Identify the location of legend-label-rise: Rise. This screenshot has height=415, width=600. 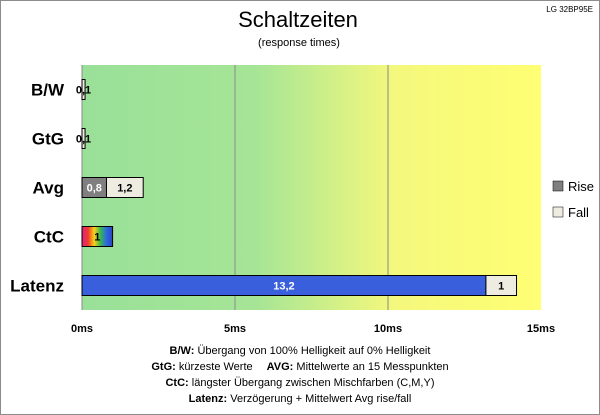
(581, 186).